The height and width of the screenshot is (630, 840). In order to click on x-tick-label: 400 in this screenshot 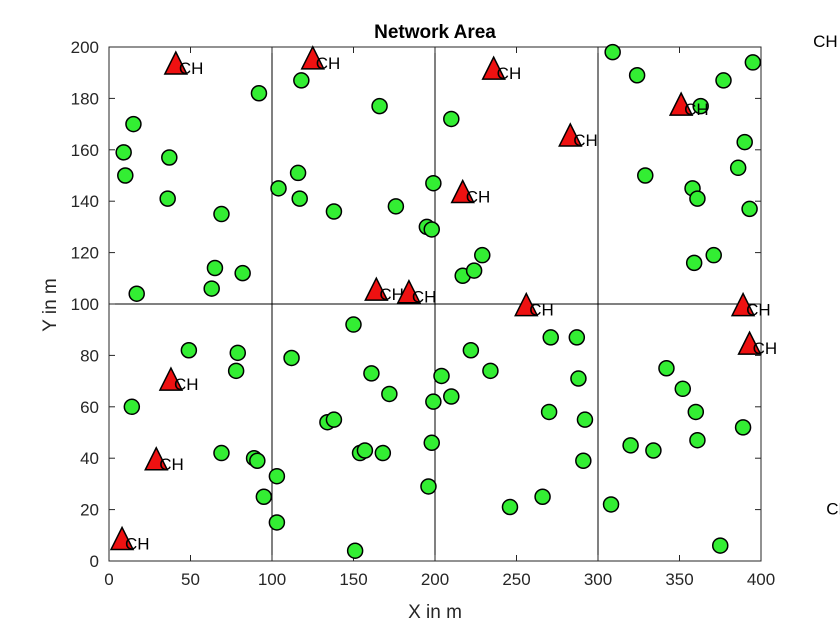, I will do `click(761, 579)`.